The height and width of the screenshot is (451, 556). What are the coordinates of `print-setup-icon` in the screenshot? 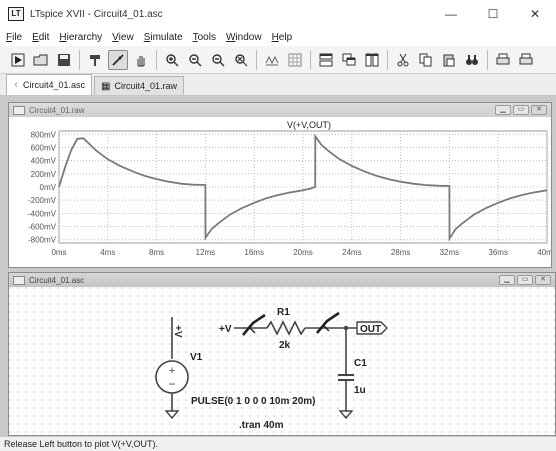 It's located at (526, 60).